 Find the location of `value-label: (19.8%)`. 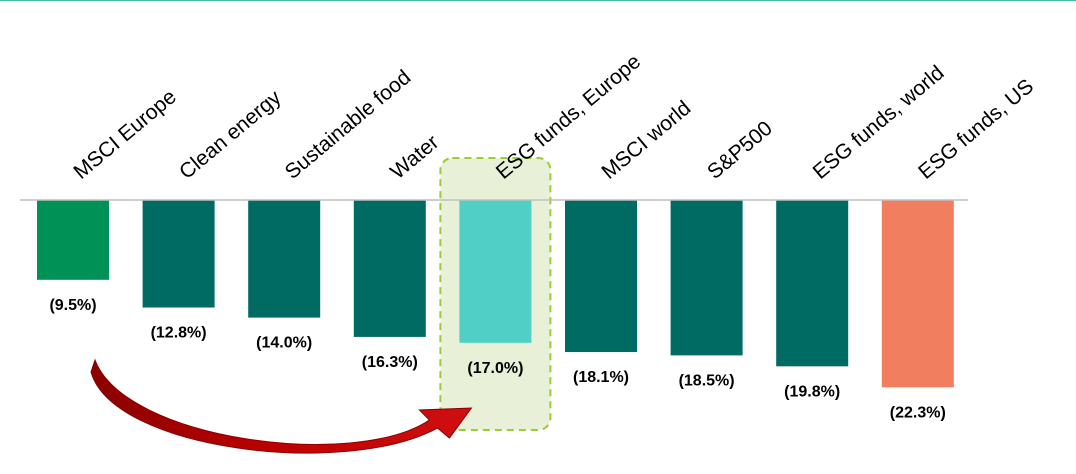

value-label: (19.8%) is located at coordinates (812, 391).